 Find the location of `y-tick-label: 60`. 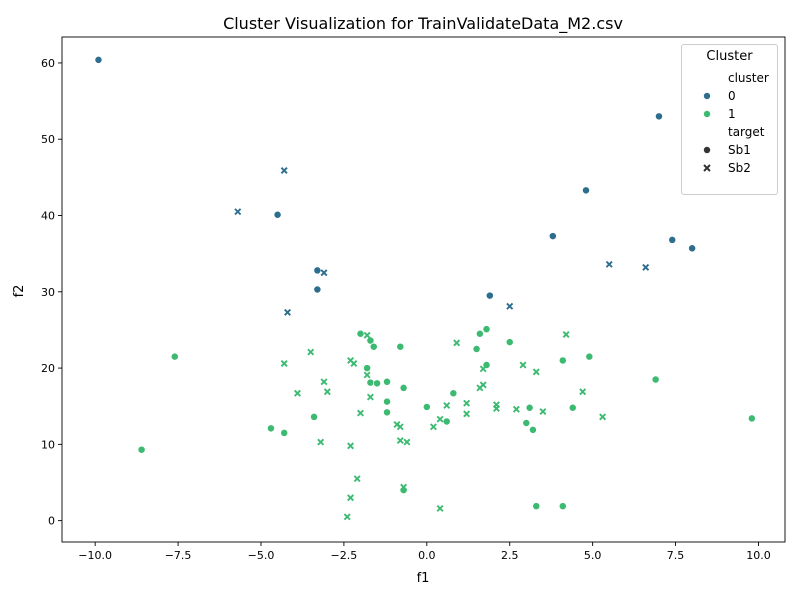

y-tick-label: 60 is located at coordinates (48, 63).